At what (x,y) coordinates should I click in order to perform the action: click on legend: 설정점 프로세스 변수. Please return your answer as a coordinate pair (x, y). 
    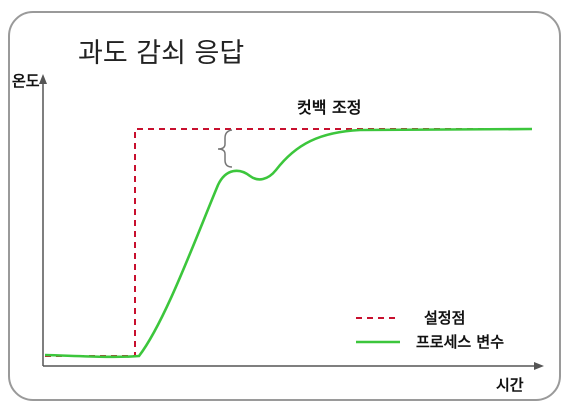
    Looking at the image, I should click on (430, 330).